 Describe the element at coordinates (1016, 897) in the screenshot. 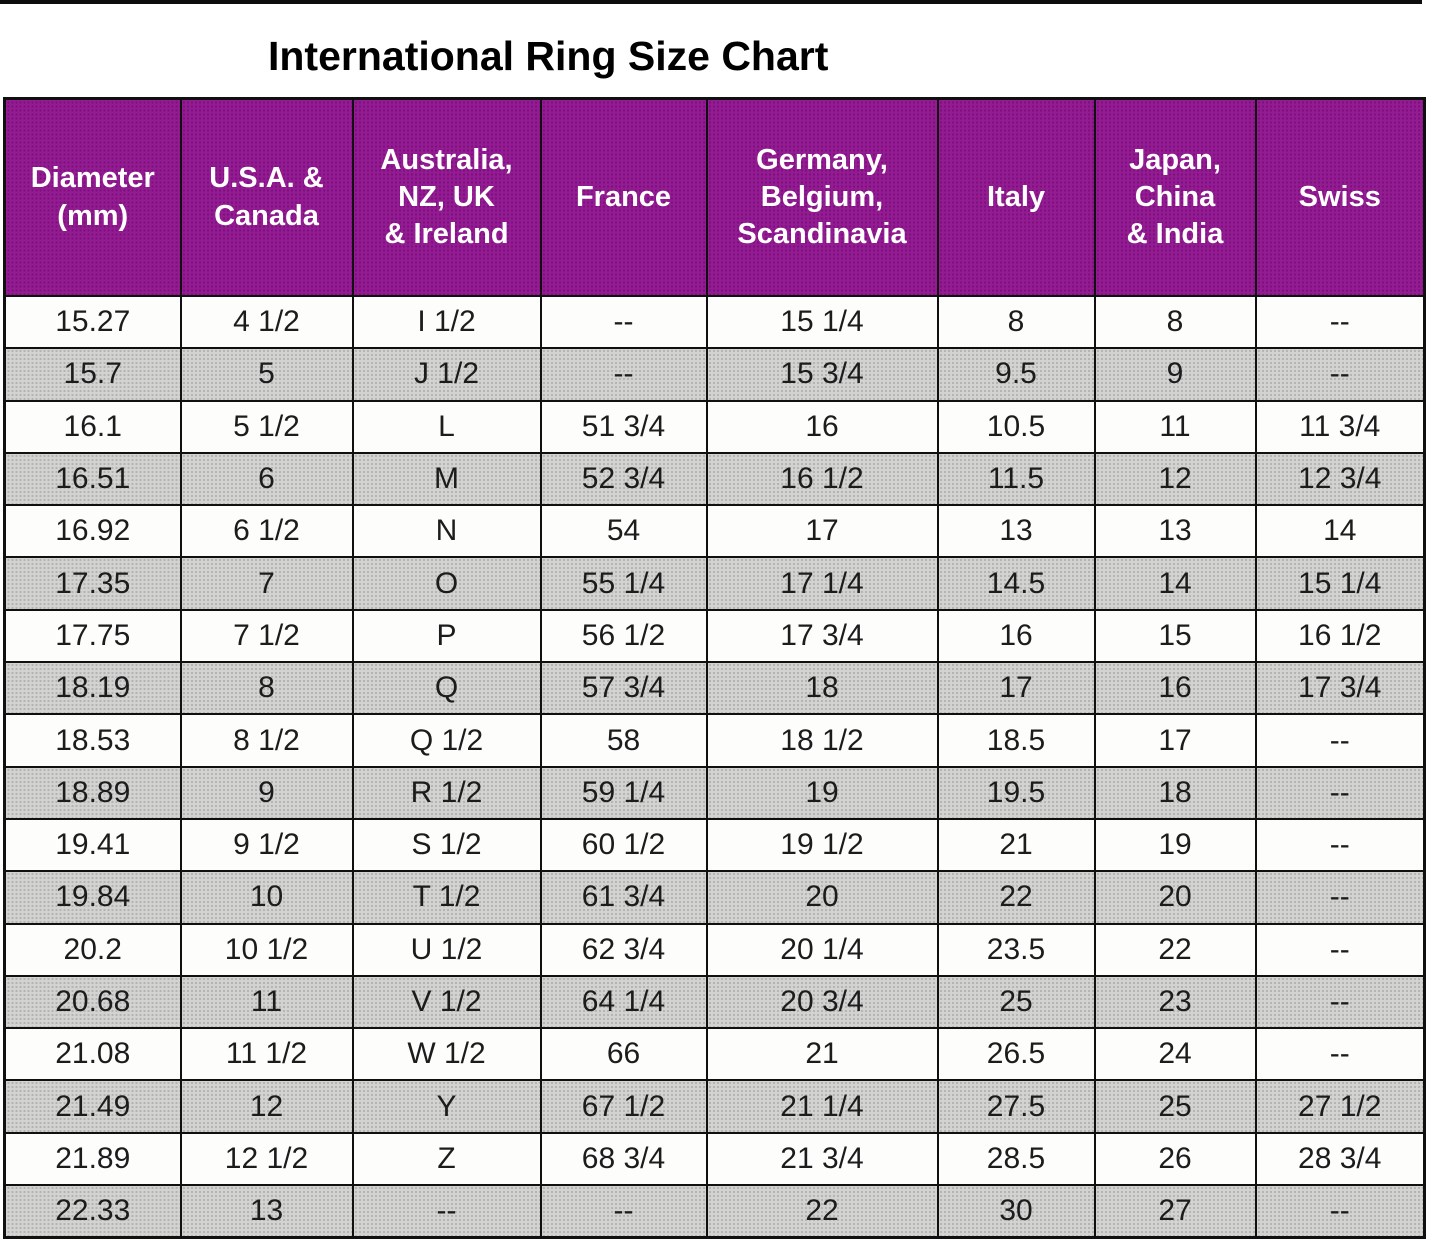

I see `cell: 22` at that location.